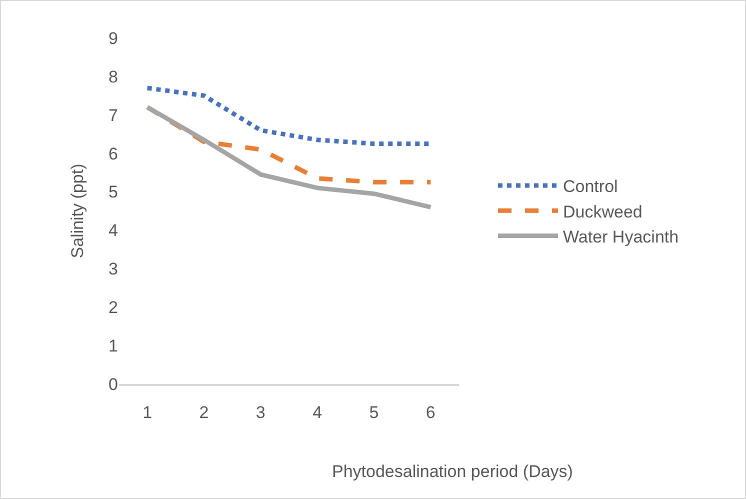 This screenshot has width=746, height=499. I want to click on x-axis-title: Phytodesalination period (Days), so click(452, 471).